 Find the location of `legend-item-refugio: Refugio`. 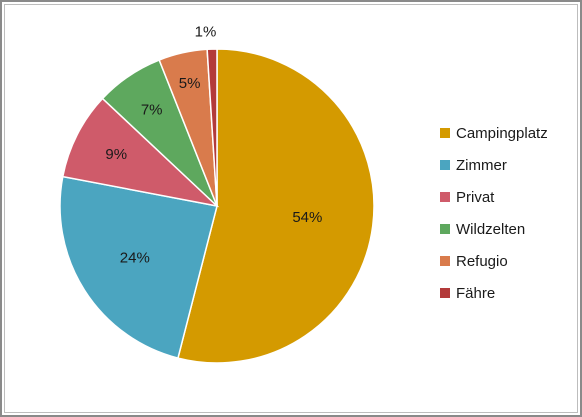

legend-item-refugio: Refugio is located at coordinates (507, 261).